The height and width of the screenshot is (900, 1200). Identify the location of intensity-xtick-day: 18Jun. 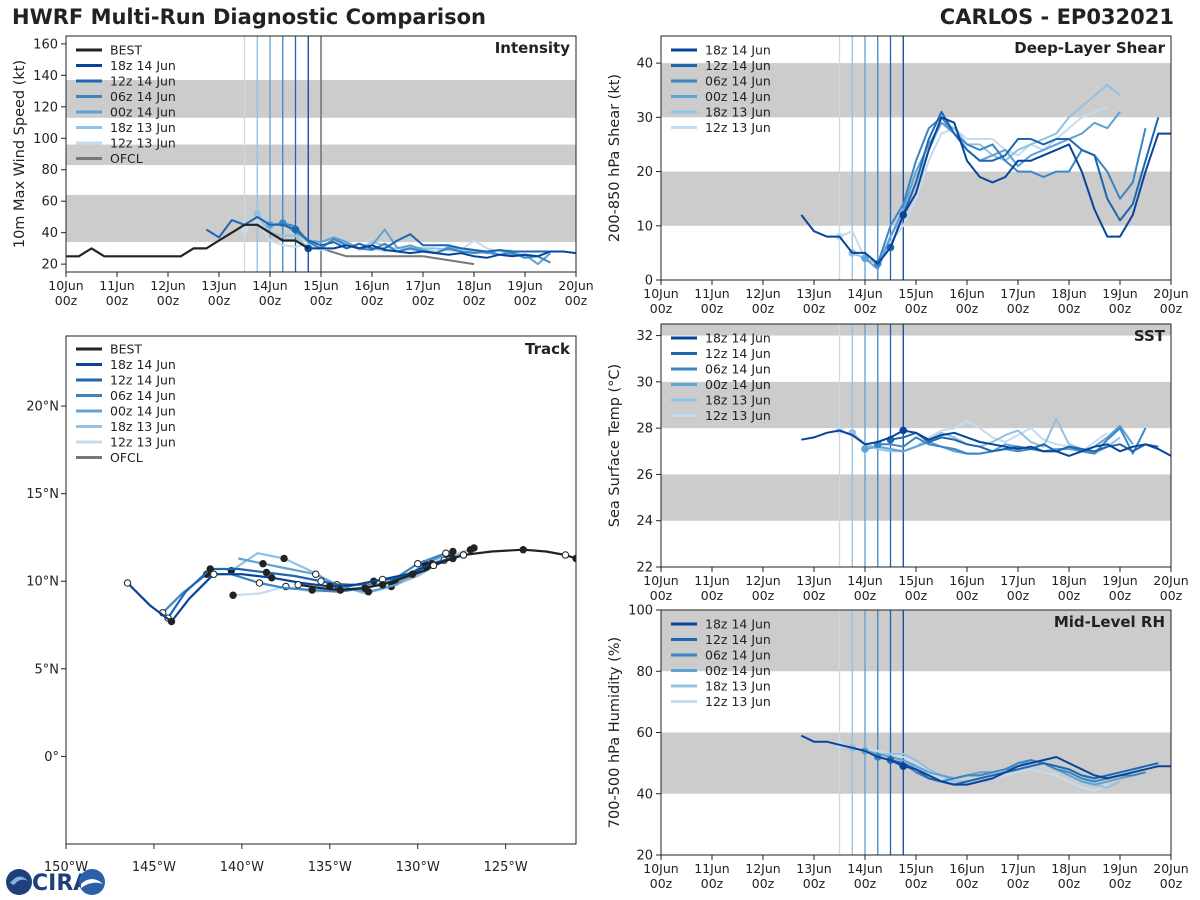
(473, 285).